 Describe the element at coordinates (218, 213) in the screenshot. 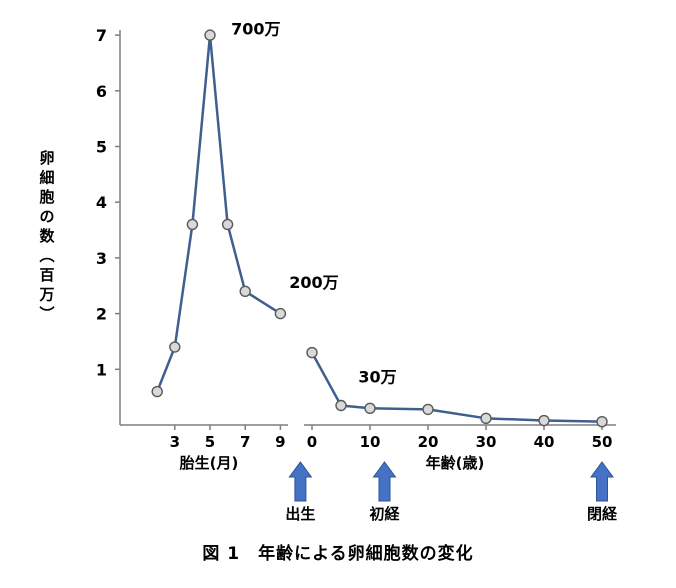

I see `series-line-fetal-months` at that location.